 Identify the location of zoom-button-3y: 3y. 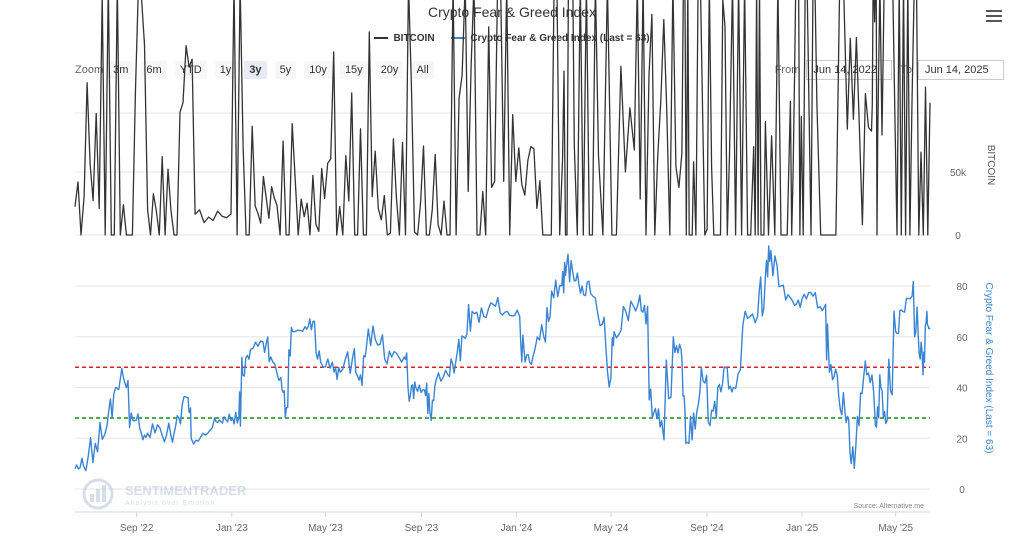
(255, 70).